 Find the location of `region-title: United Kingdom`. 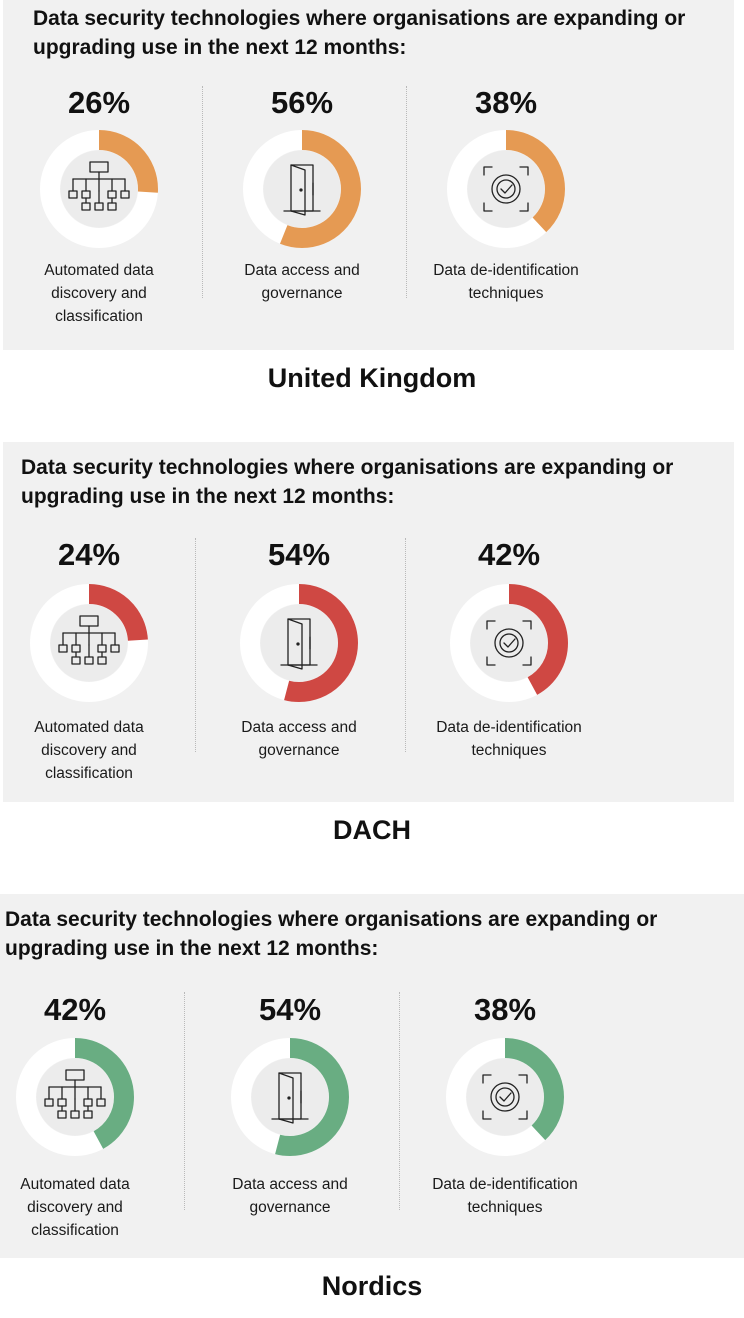

region-title: United Kingdom is located at coordinates (372, 378).